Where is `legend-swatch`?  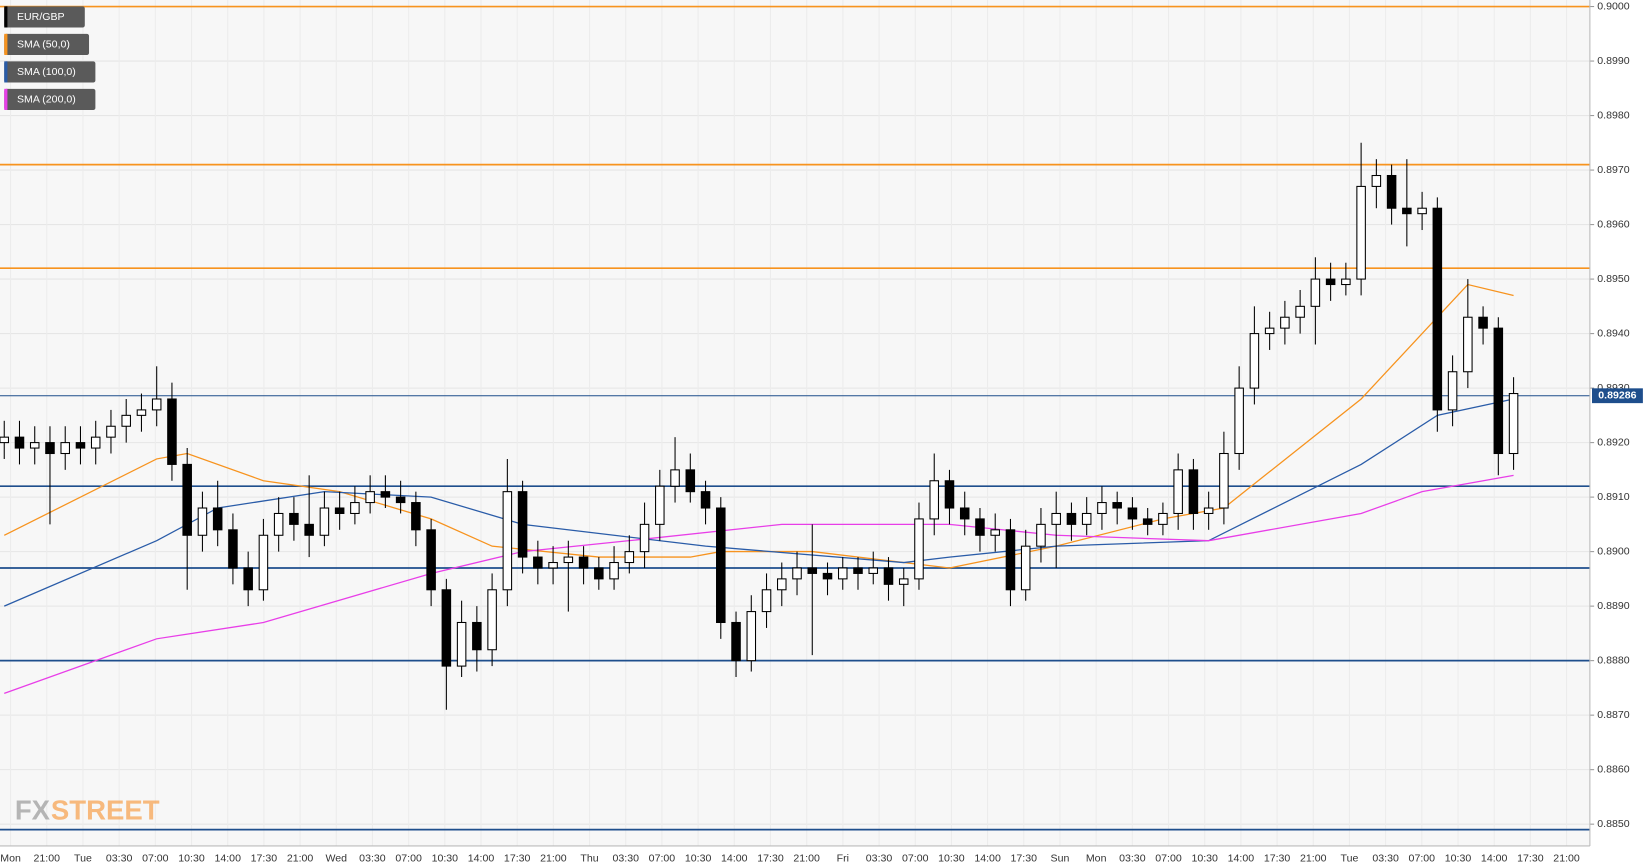
legend-swatch is located at coordinates (6, 99).